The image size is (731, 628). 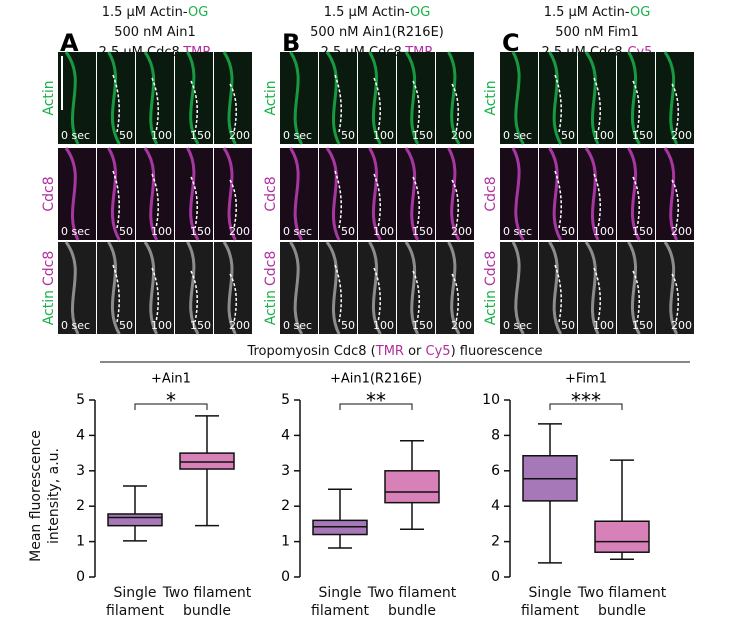 I want to click on significance: *, so click(x=171, y=401).